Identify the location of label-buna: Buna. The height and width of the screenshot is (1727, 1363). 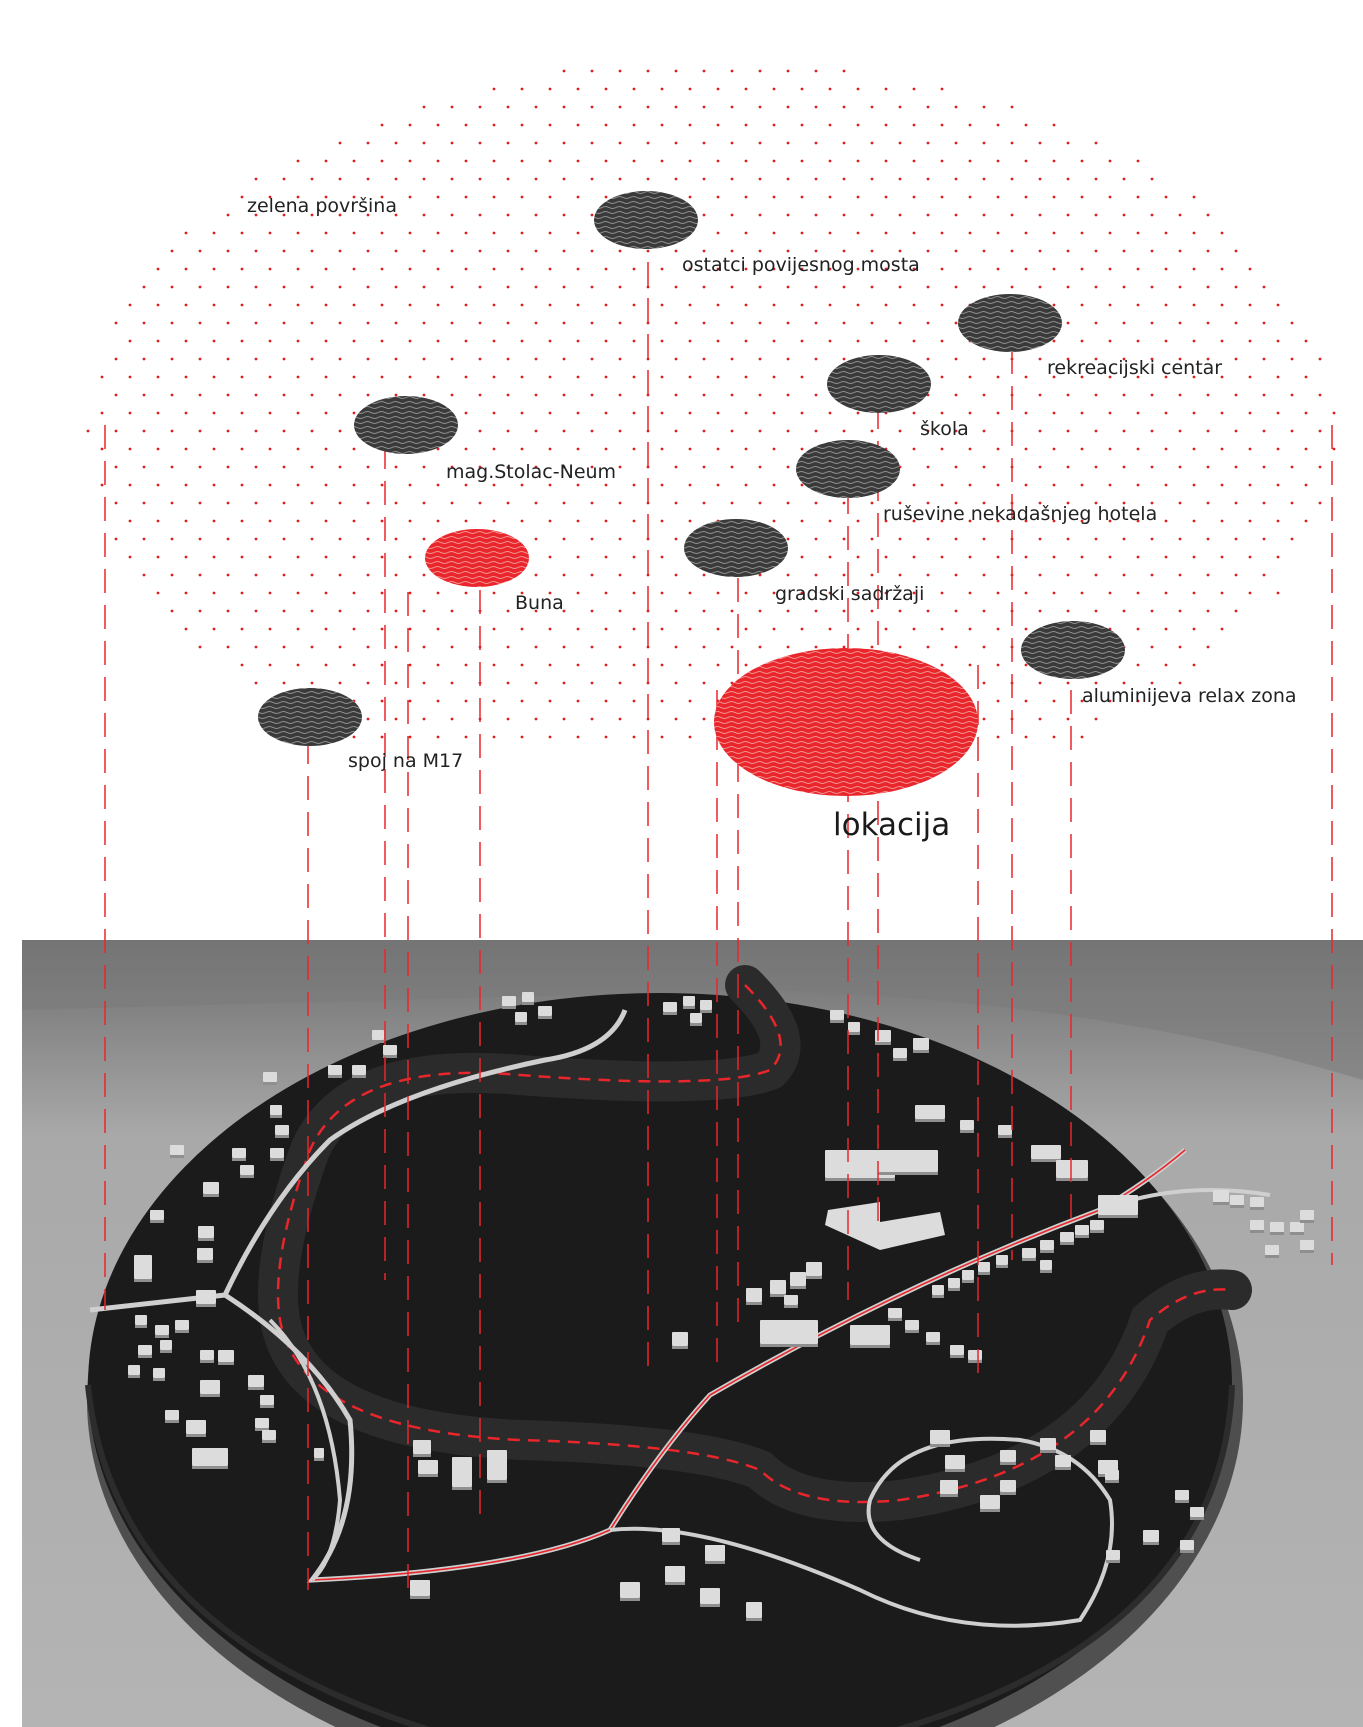
(539, 603).